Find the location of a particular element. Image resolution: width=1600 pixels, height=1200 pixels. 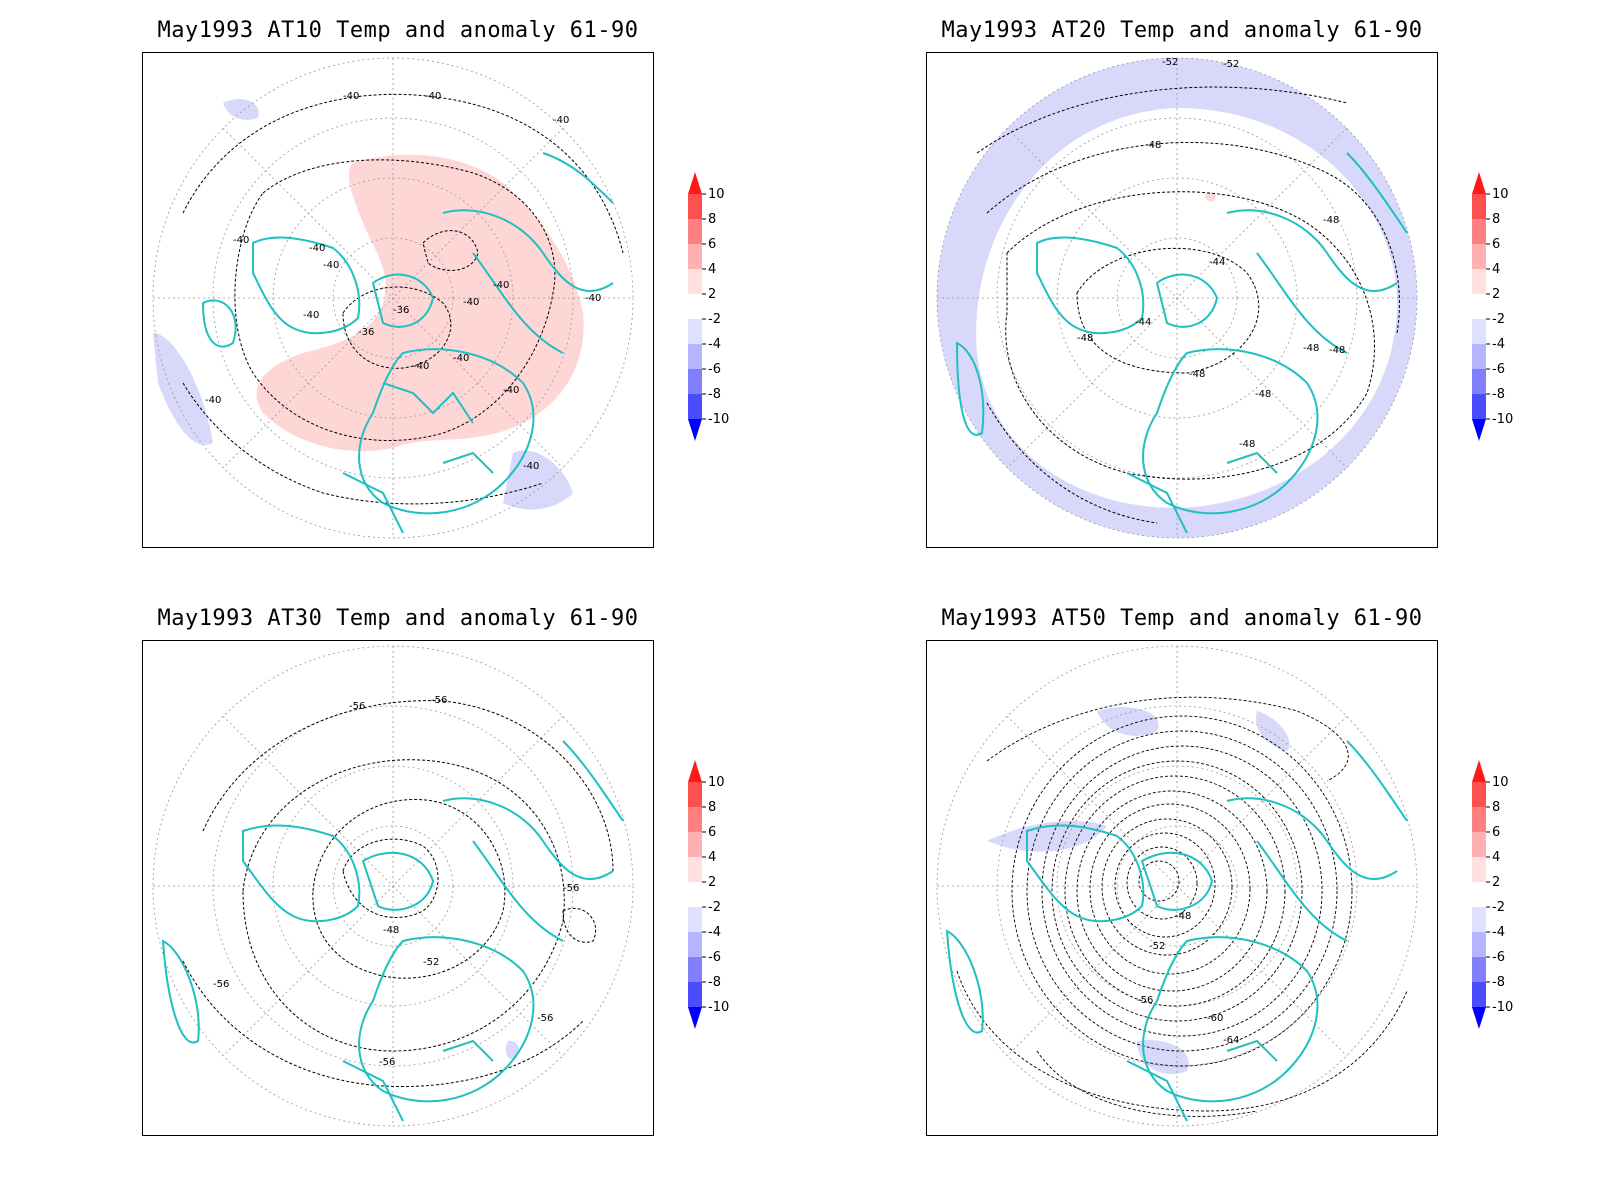

polar-map: -48 -52 -56 -60 -64 is located at coordinates (1182, 888).